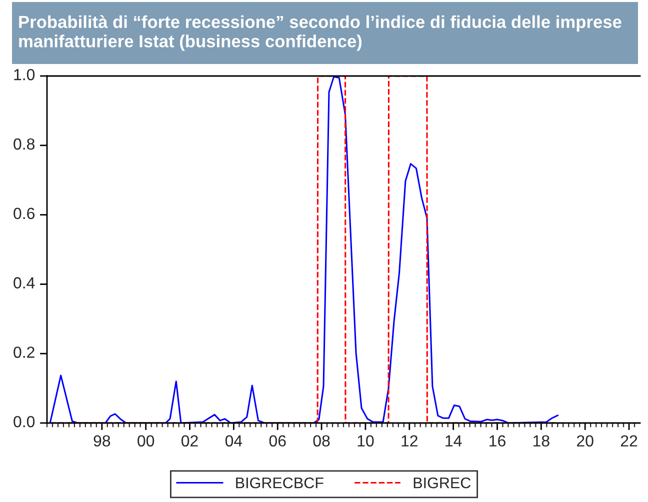  What do you see at coordinates (280, 482) in the screenshot?
I see `legend-label: BIGRECBCF` at bounding box center [280, 482].